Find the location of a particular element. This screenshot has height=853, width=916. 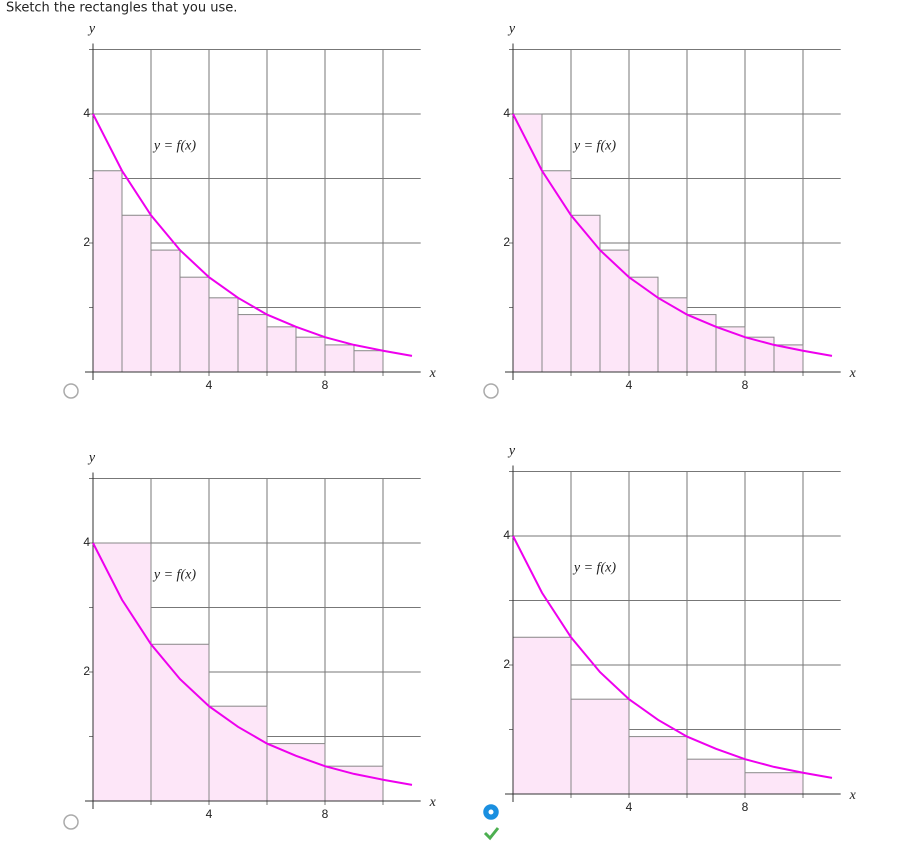

check-mark is located at coordinates (491, 834).